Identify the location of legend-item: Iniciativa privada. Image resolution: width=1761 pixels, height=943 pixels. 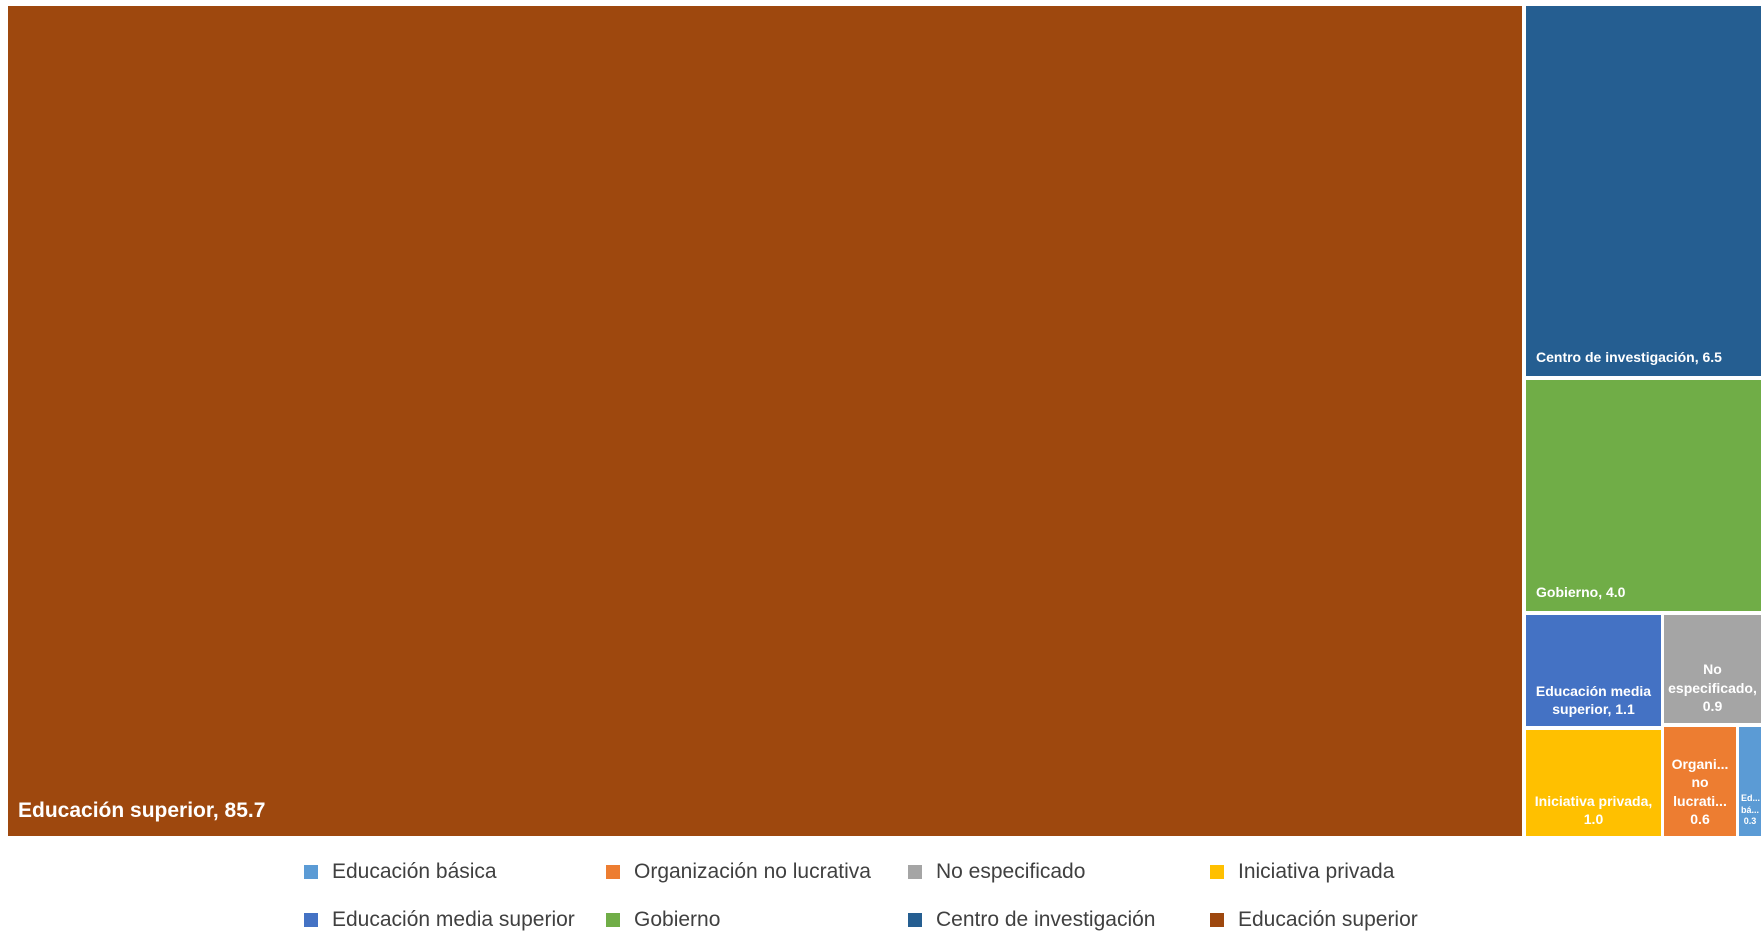
(1302, 872).